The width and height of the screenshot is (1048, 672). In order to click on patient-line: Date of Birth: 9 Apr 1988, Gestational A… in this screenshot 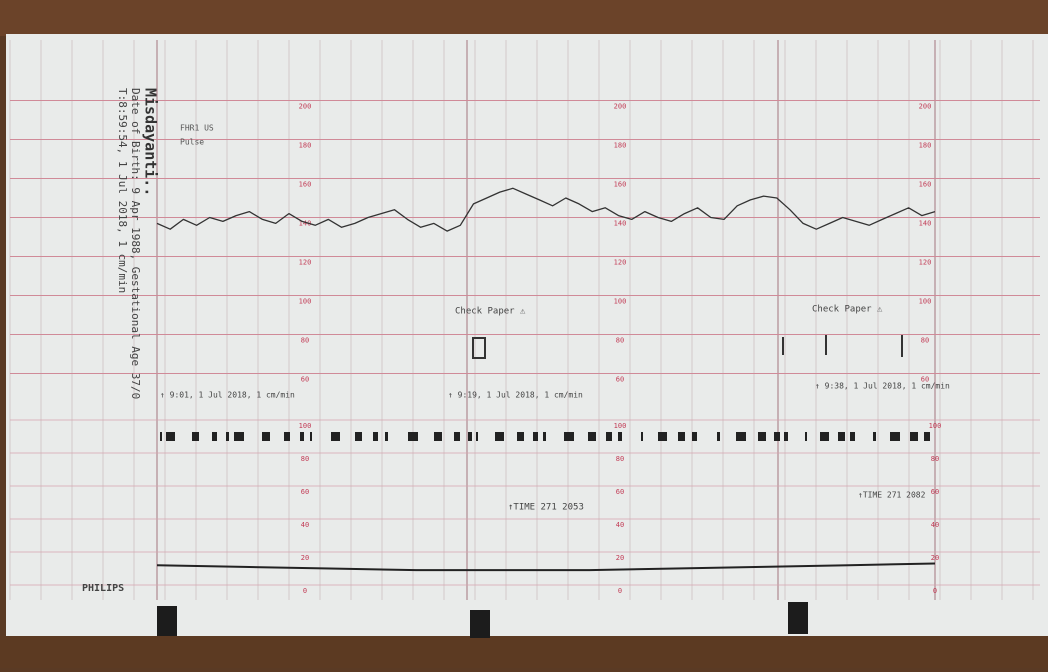, I will do `click(135, 243)`.